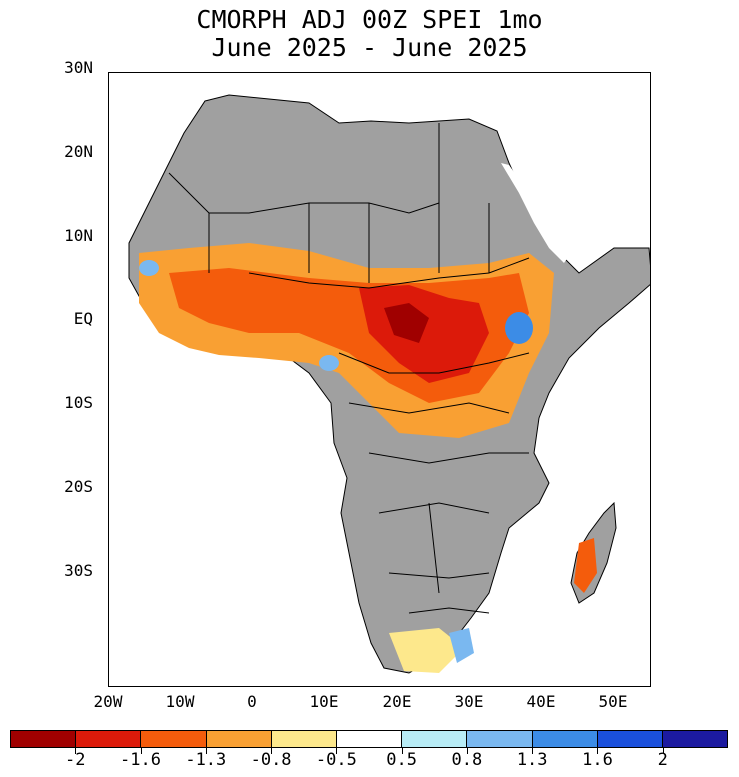 The width and height of the screenshot is (739, 777). I want to click on lat-label: 10S, so click(78, 402).